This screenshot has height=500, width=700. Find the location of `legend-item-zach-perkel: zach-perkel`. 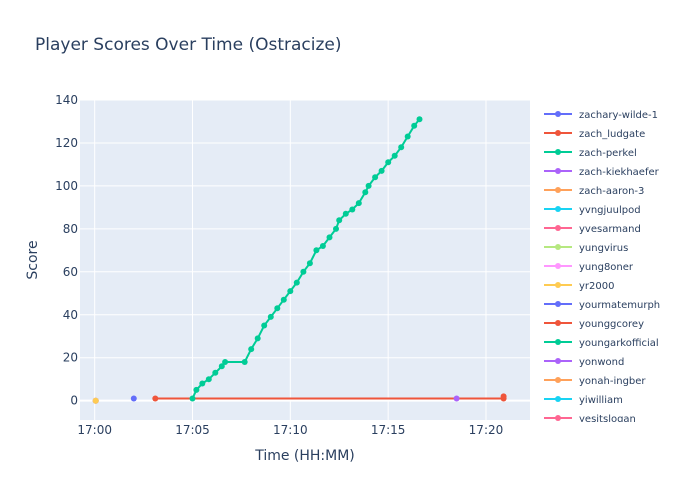

legend-item-zach-perkel: zach-perkel is located at coordinates (590, 153).